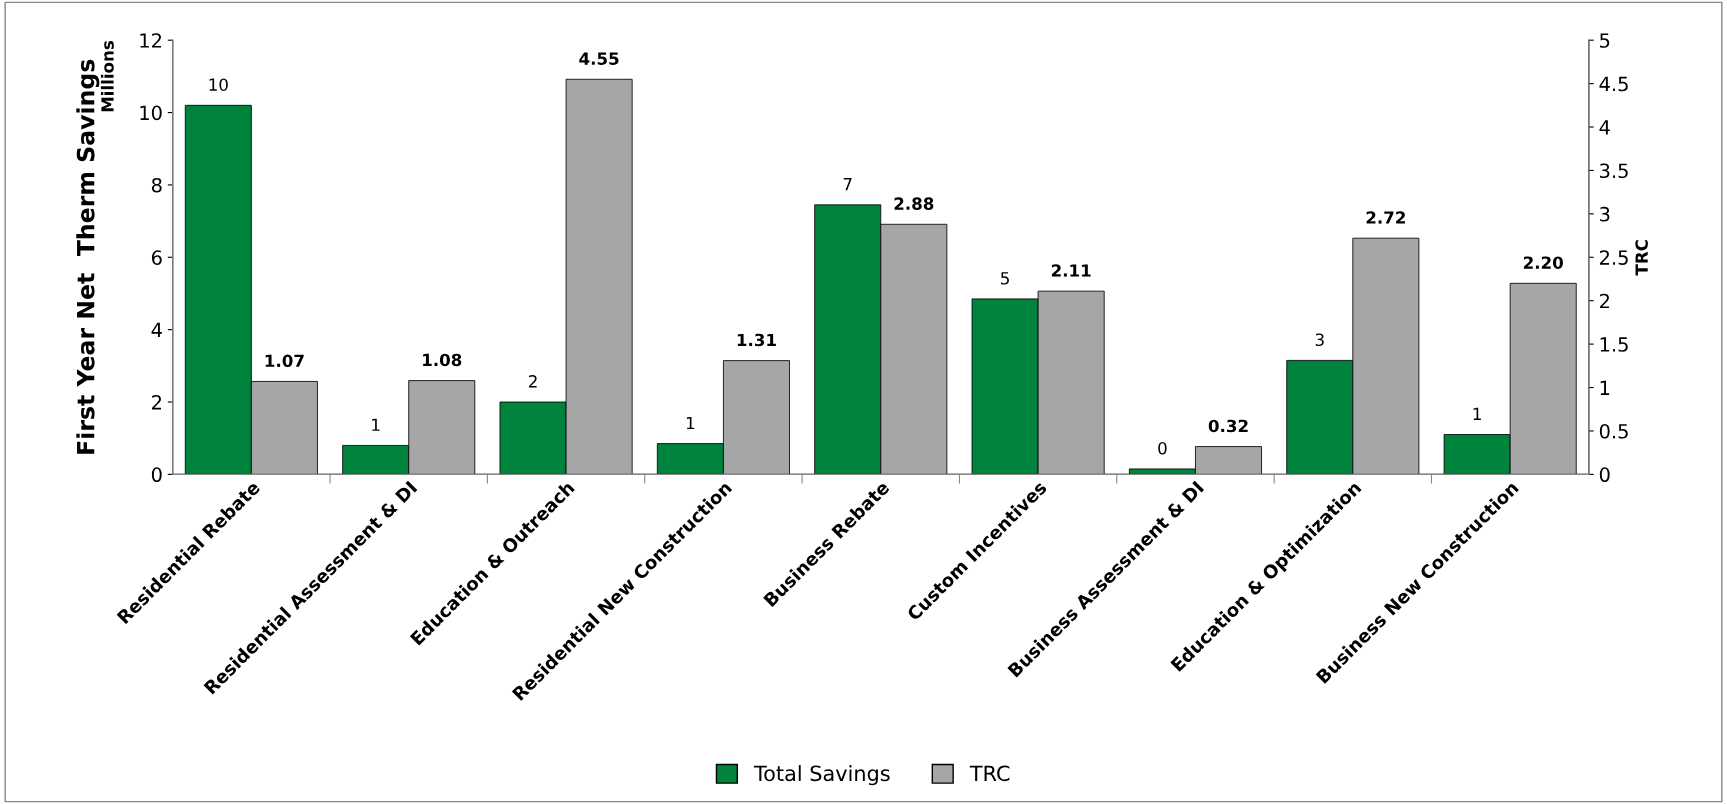  What do you see at coordinates (1605, 387) in the screenshot?
I see `y2-tick-label: 1` at bounding box center [1605, 387].